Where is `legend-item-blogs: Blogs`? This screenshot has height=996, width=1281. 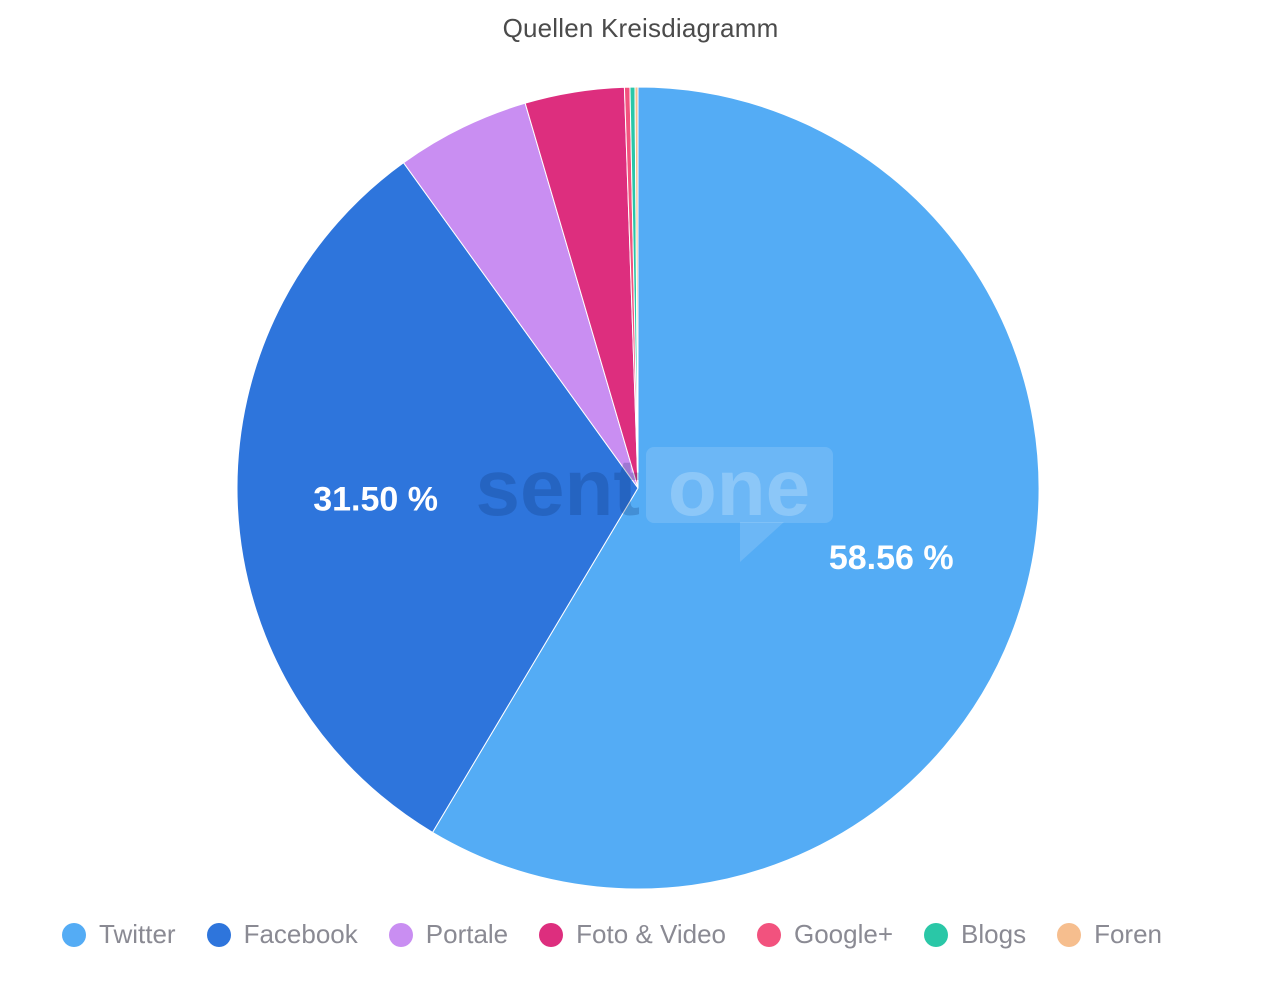
legend-item-blogs: Blogs is located at coordinates (975, 934).